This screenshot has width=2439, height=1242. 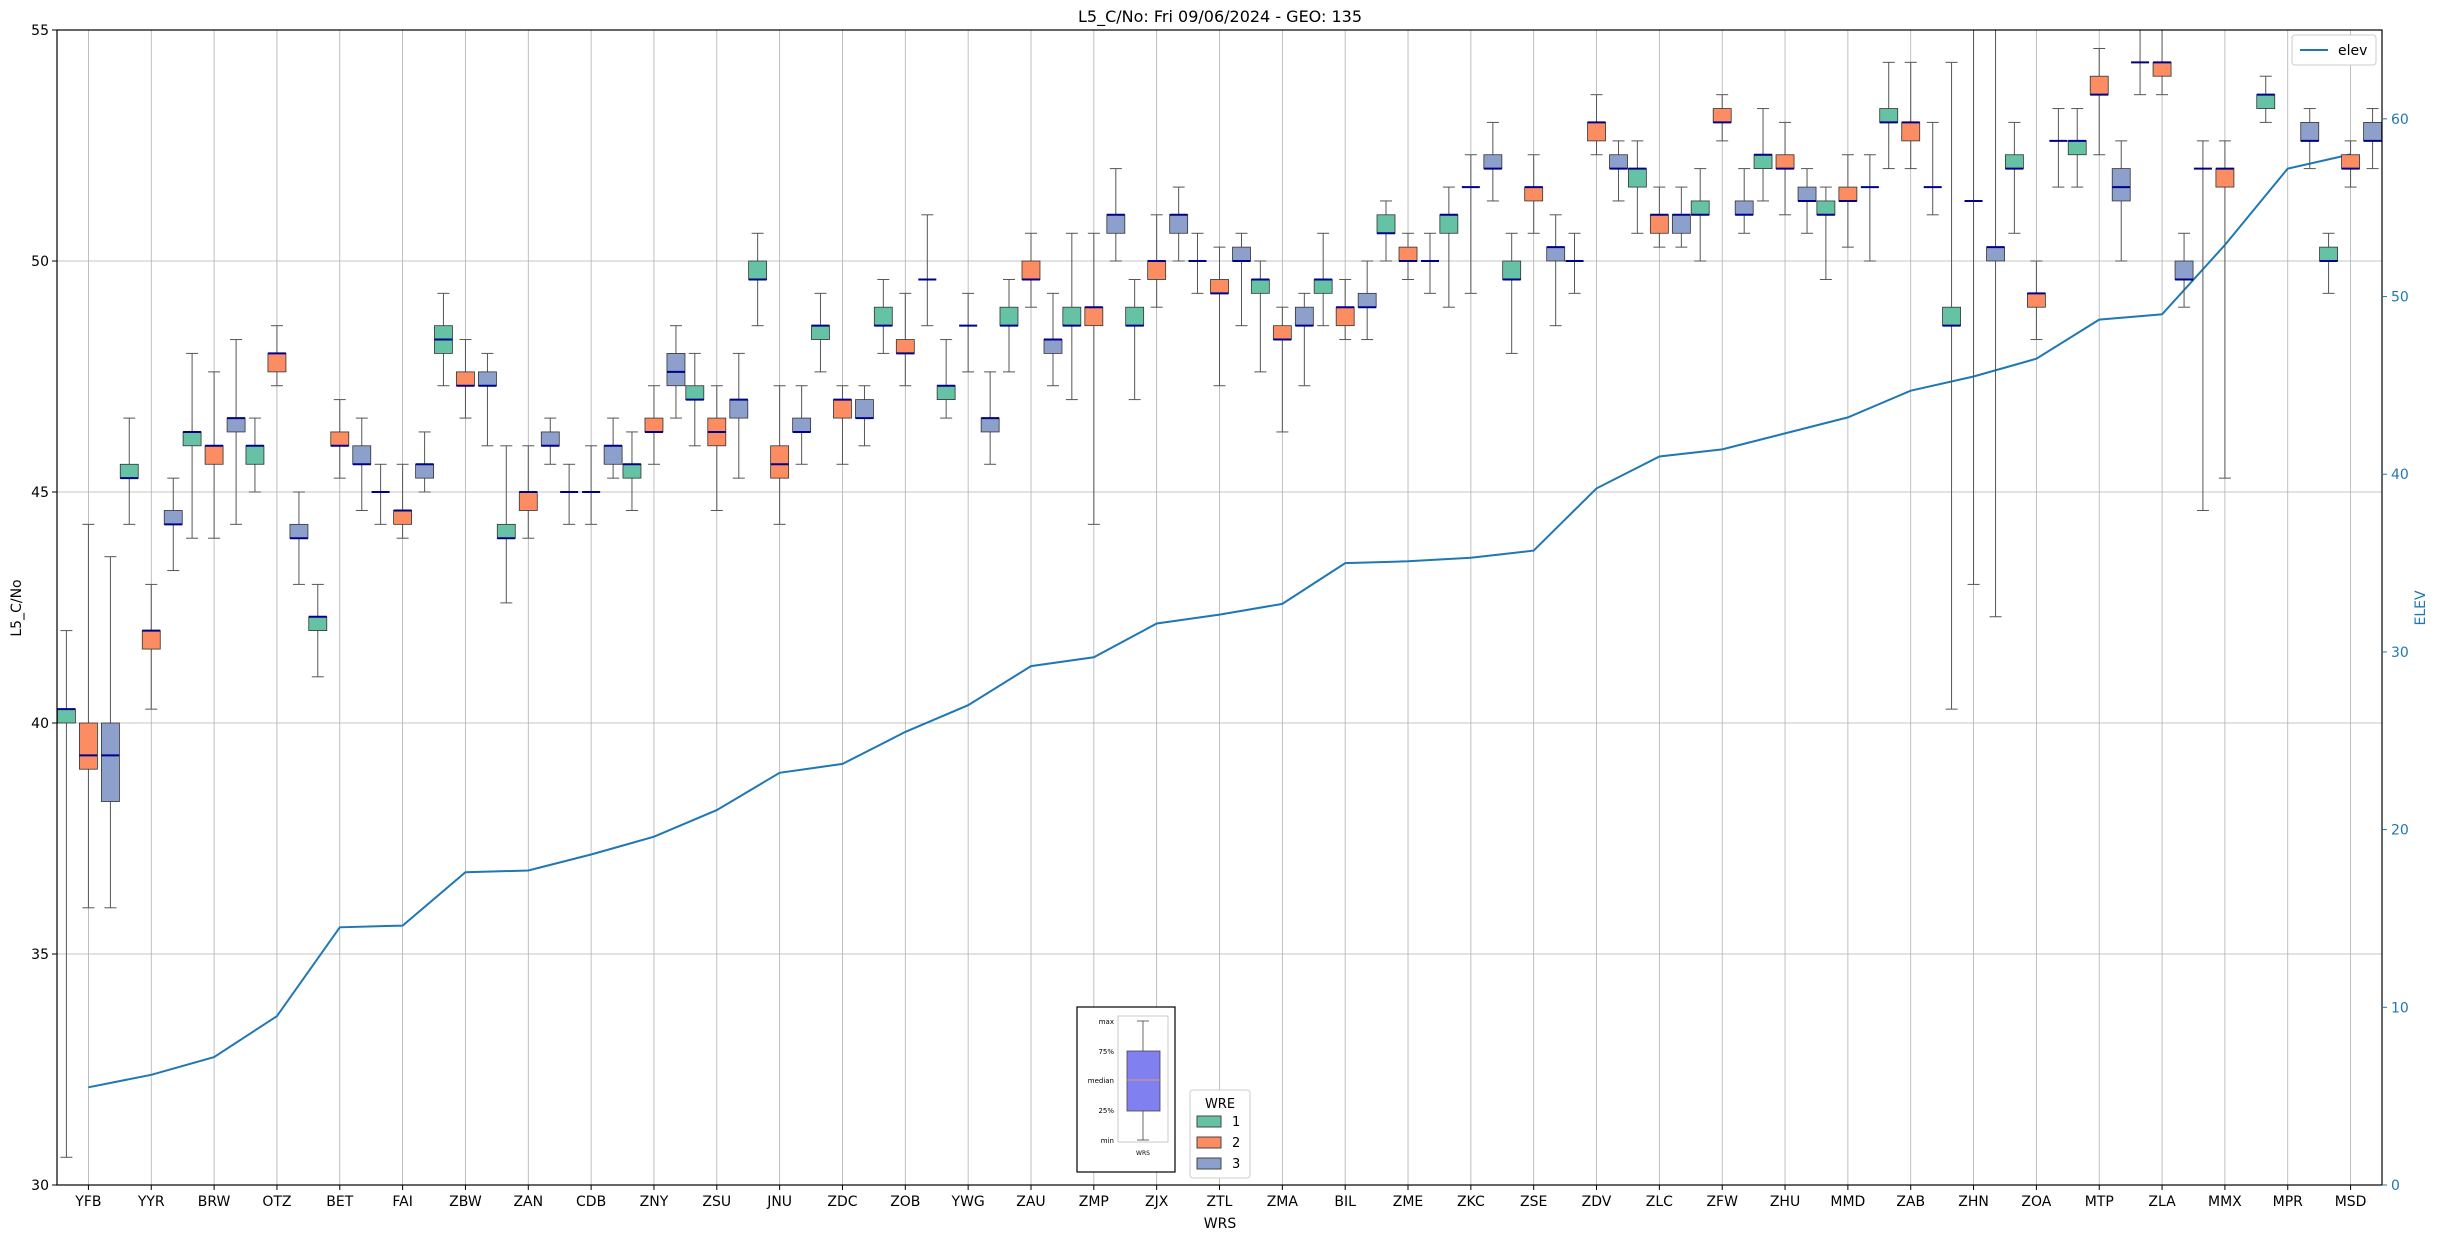 I want to click on x-tick-label: ZHU, so click(x=1785, y=1202).